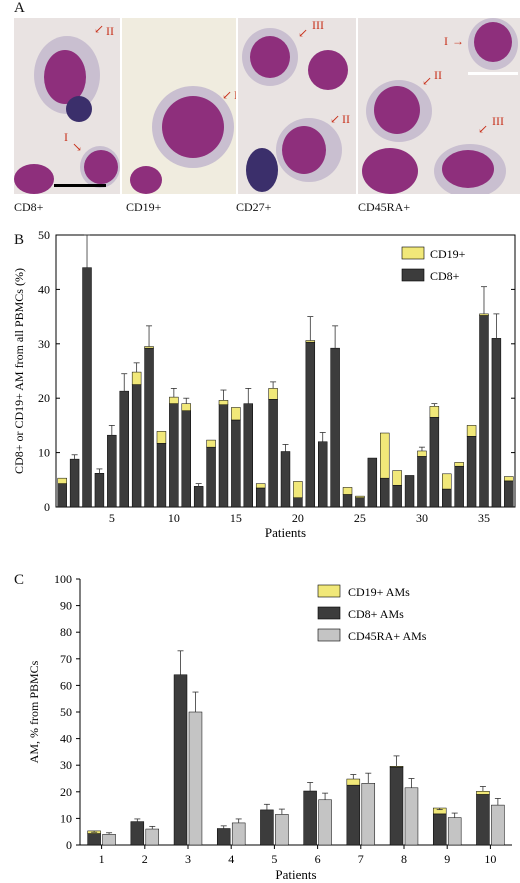 The width and height of the screenshot is (520, 883). What do you see at coordinates (19, 8) in the screenshot?
I see `panel-a-letter: A` at bounding box center [19, 8].